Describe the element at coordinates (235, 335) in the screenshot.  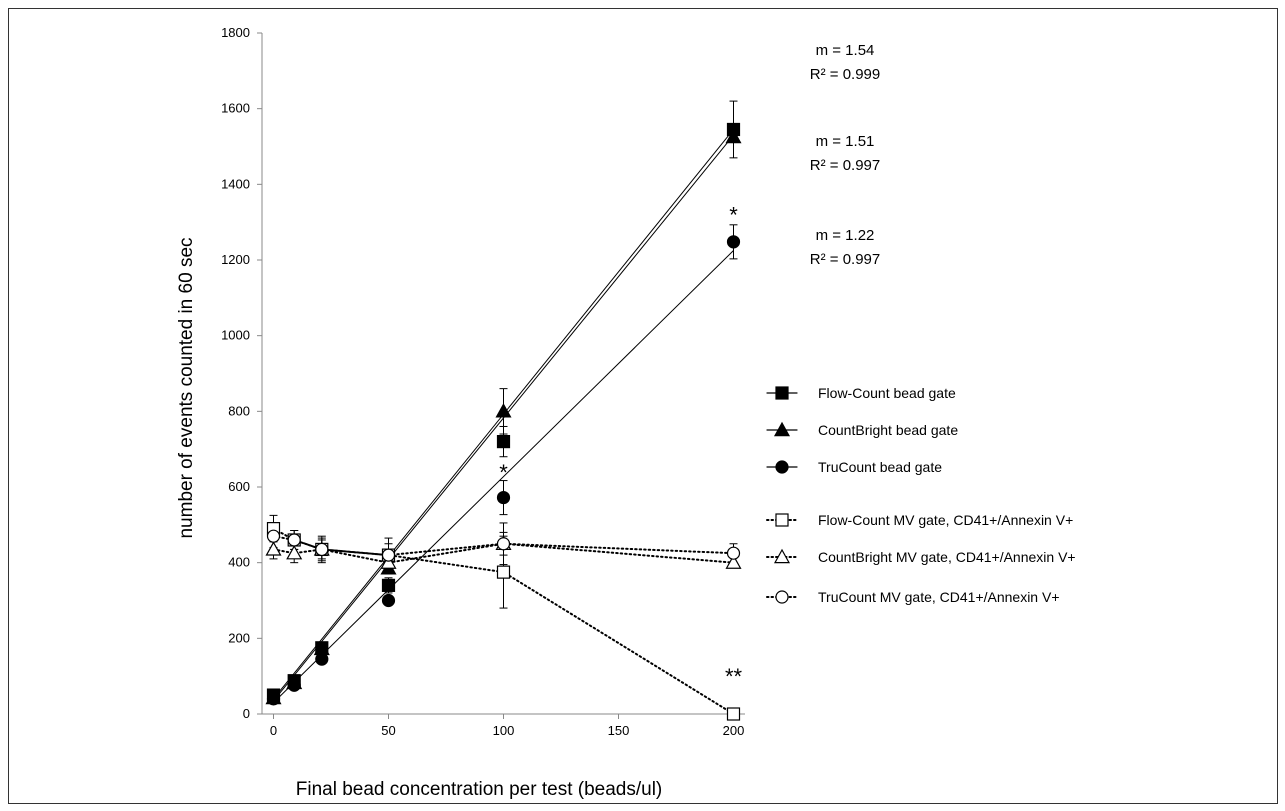
I see `y-tick-label: 1000` at that location.